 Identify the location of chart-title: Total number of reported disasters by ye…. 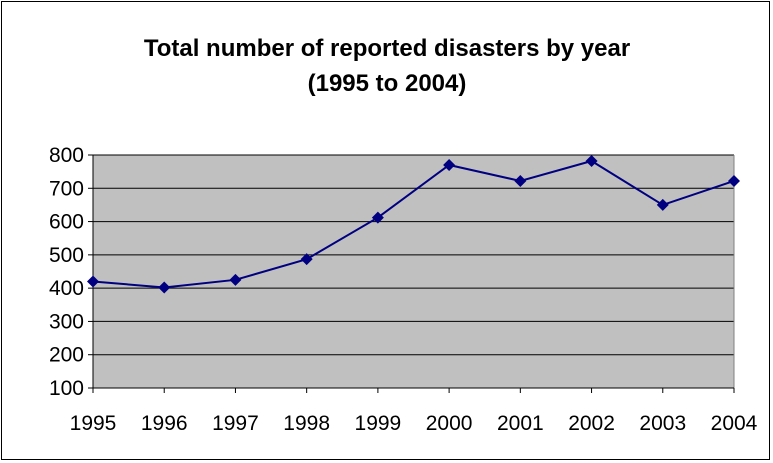
(387, 48).